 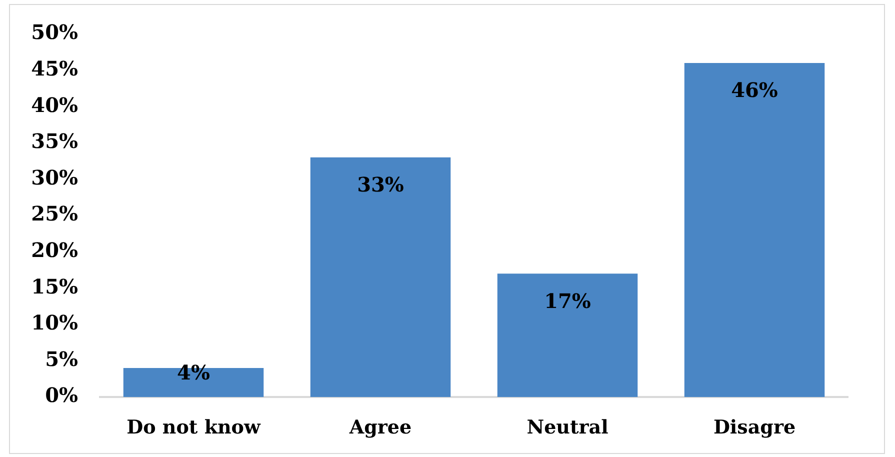 What do you see at coordinates (193, 427) in the screenshot?
I see `x-tick-label: Do not know` at bounding box center [193, 427].